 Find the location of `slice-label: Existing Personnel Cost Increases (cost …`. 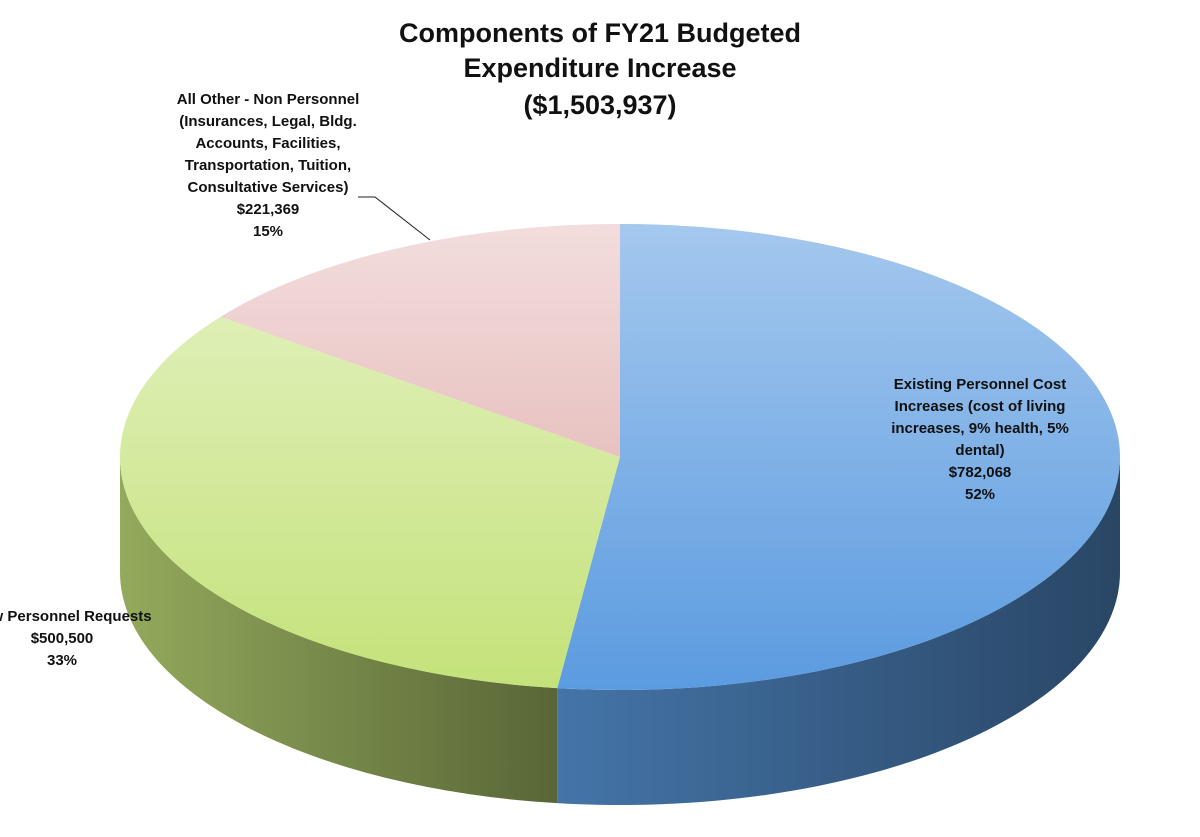

slice-label: Existing Personnel Cost Increases (cost … is located at coordinates (980, 440).